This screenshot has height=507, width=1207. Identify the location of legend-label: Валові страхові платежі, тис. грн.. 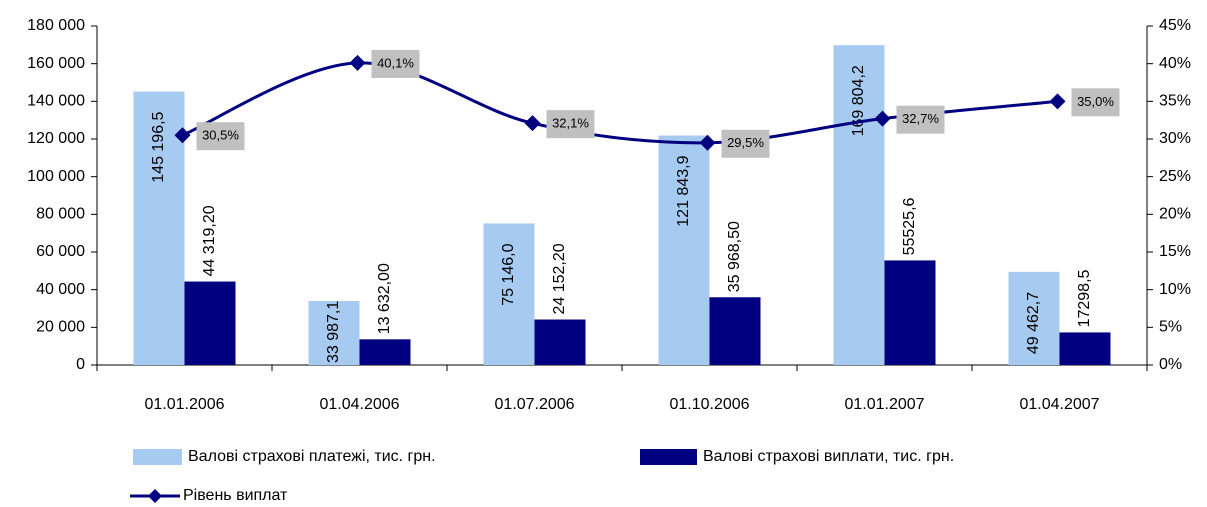
(312, 456).